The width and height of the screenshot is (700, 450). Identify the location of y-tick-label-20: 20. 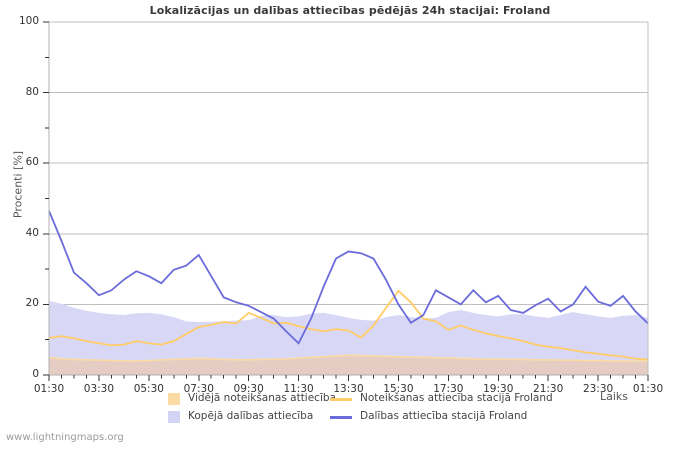
(32, 303).